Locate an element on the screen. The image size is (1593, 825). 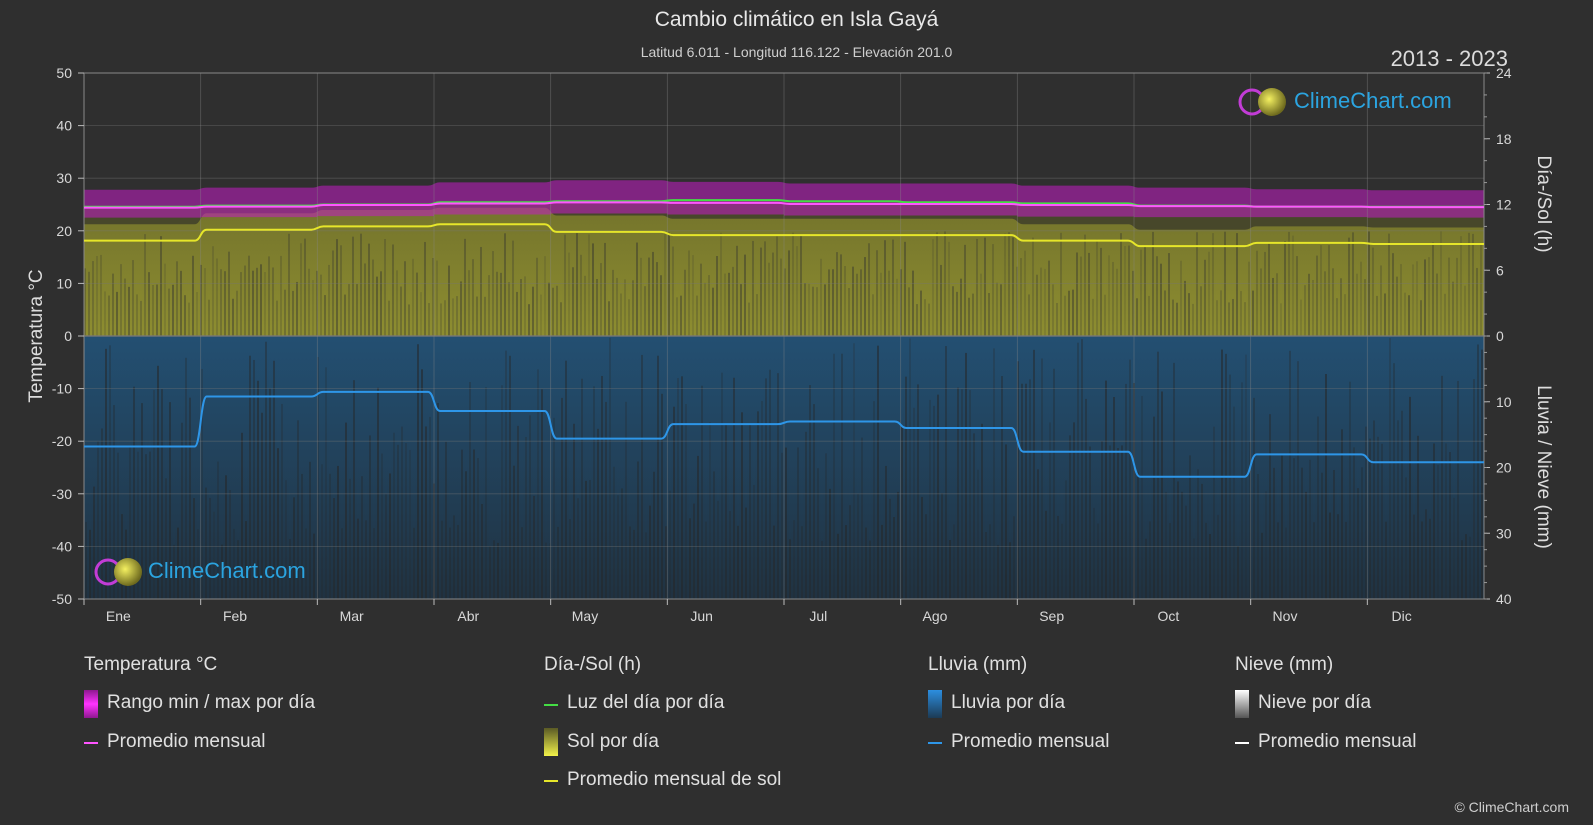
y-left-axis-label: Temperatura °C is located at coordinates (36, 335).